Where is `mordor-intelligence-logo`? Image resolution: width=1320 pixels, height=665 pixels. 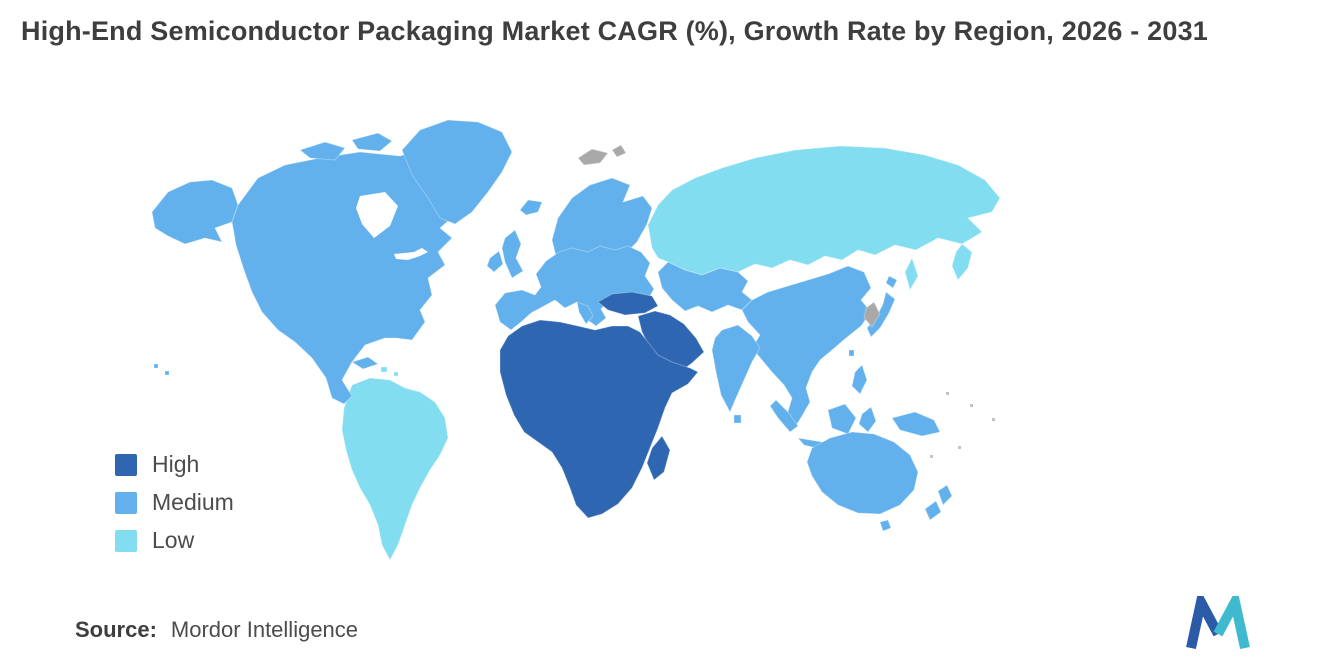
mordor-intelligence-logo is located at coordinates (1218, 623).